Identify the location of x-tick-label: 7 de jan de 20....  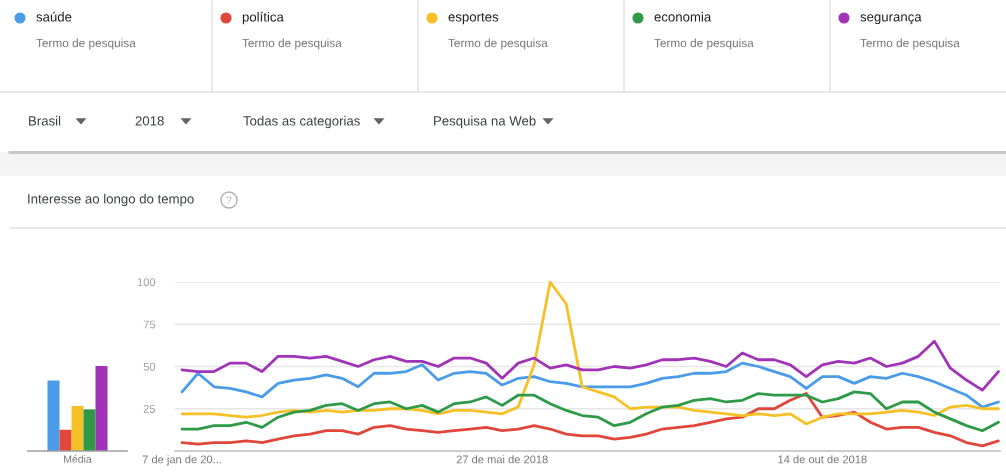
(181, 460).